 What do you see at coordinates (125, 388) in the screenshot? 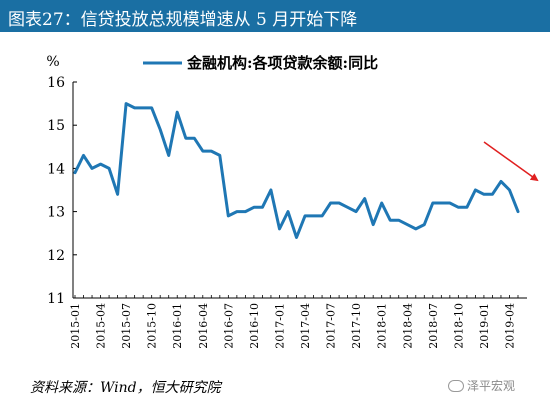
I see `source-note: 资料来源：Wind，恒大研究院` at bounding box center [125, 388].